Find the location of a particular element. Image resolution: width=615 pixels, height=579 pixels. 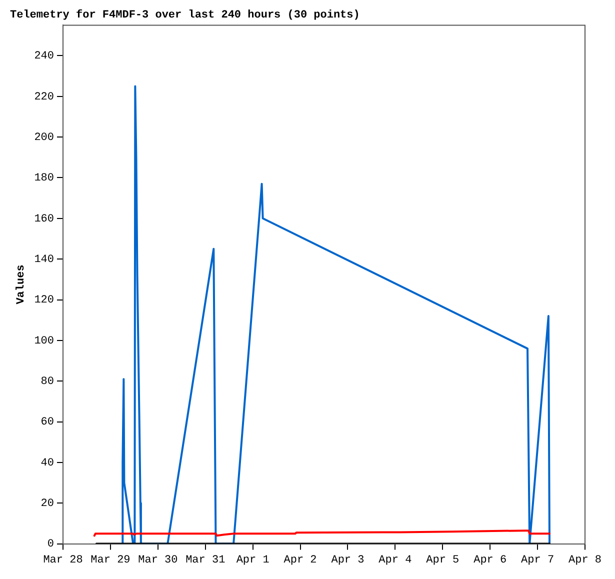

y-tick-label: 80 is located at coordinates (47, 382).